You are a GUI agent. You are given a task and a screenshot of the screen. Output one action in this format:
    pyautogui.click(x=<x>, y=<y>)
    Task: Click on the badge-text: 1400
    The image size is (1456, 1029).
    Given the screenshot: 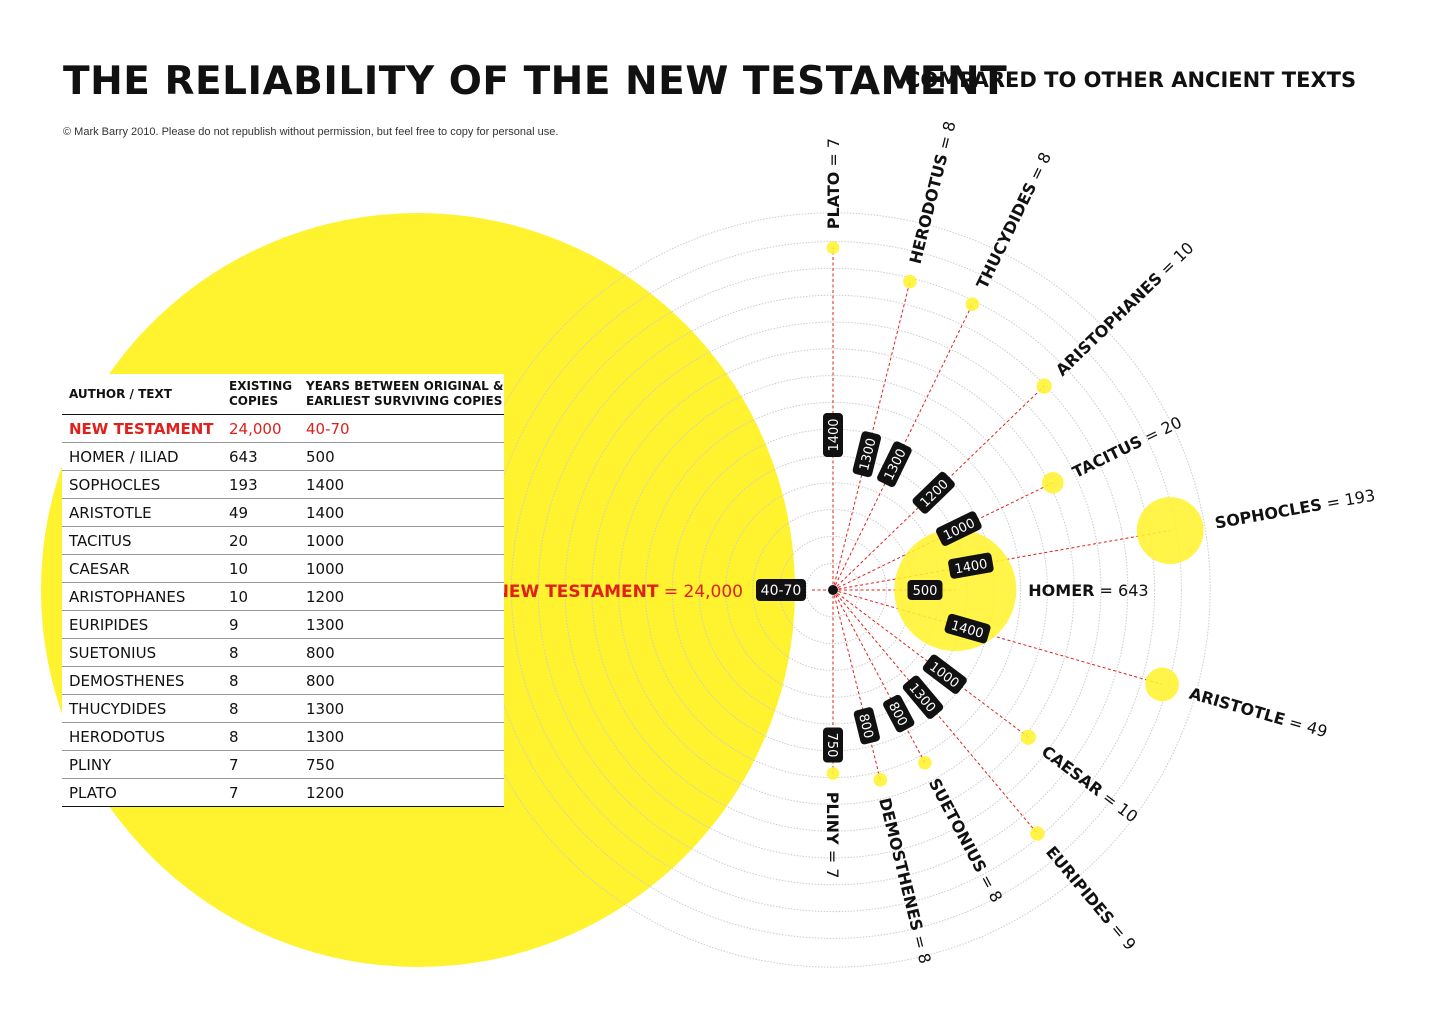 What is the action you would take?
    pyautogui.click(x=971, y=567)
    